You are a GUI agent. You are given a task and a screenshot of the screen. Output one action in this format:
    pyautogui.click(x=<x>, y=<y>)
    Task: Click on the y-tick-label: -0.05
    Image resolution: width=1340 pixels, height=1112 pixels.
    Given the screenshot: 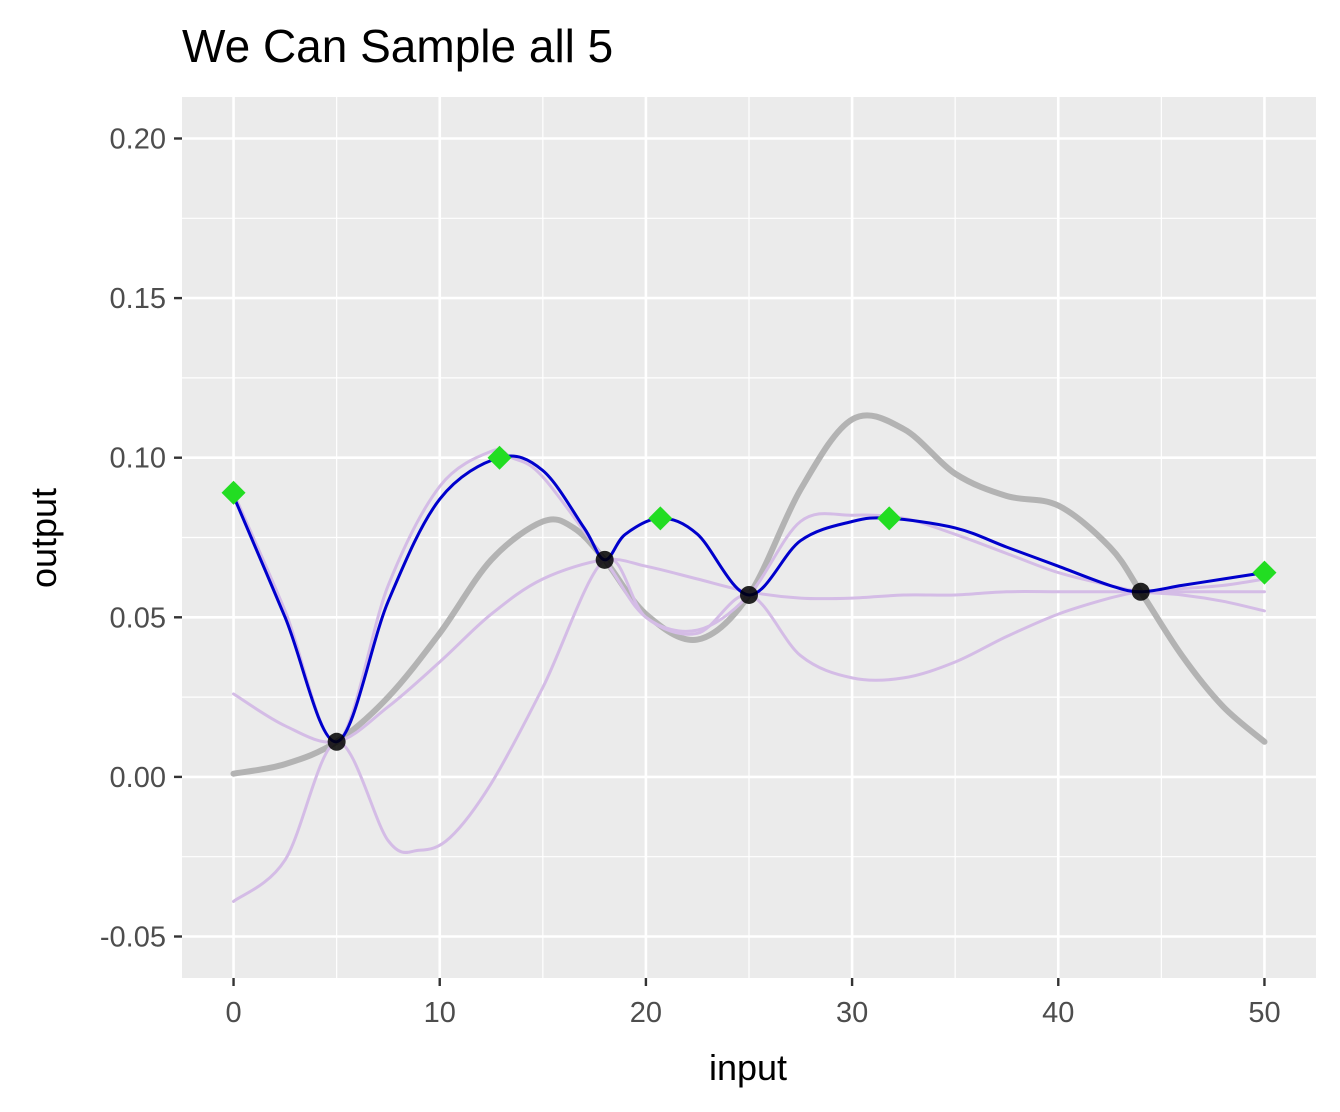 What is the action you would take?
    pyautogui.click(x=133, y=938)
    